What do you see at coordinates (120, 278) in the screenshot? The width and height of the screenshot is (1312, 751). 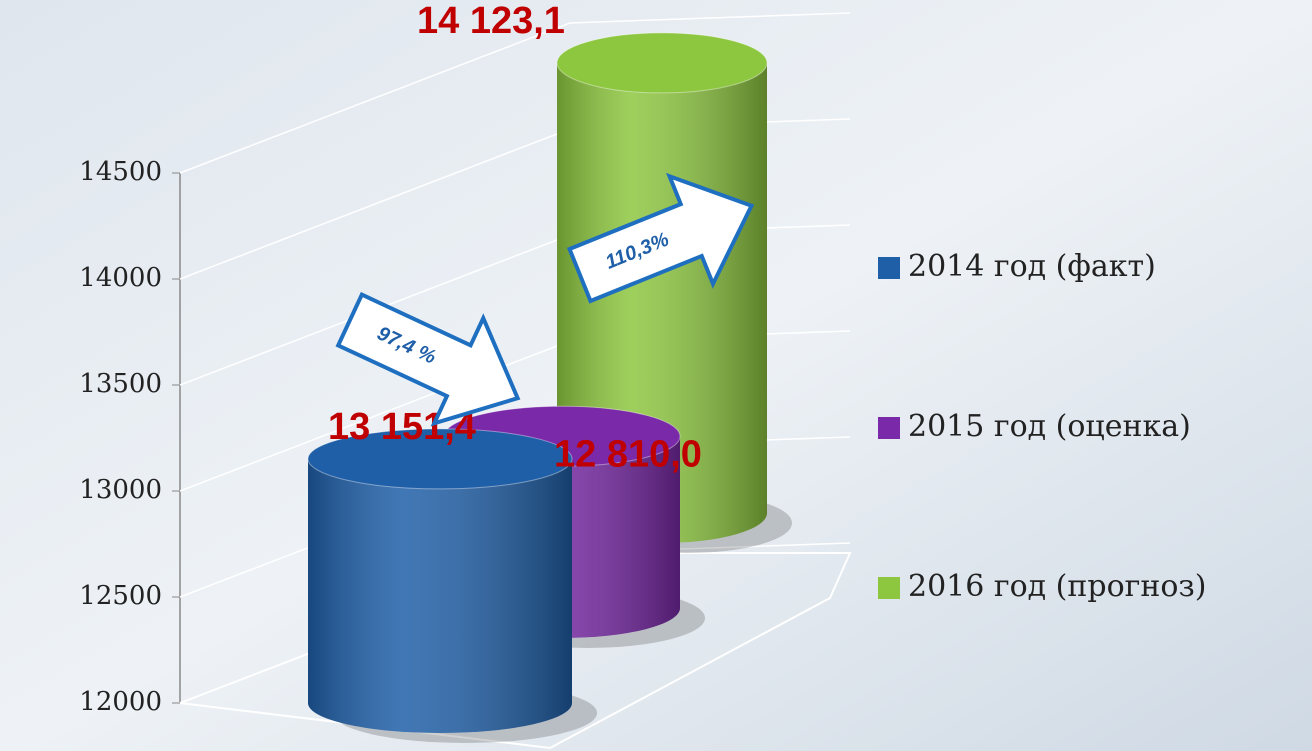 I see `y-tick-label: 14000` at bounding box center [120, 278].